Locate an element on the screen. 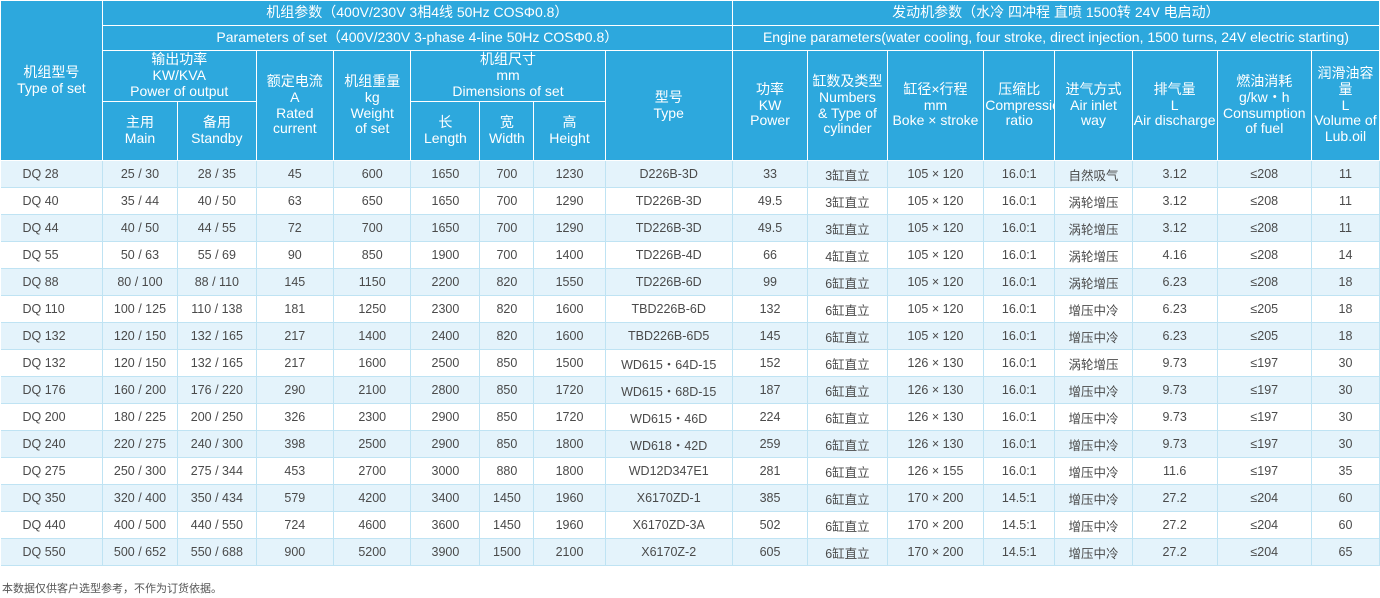 The image size is (1380, 598). cell-set-type: DQ 110 is located at coordinates (51, 309).